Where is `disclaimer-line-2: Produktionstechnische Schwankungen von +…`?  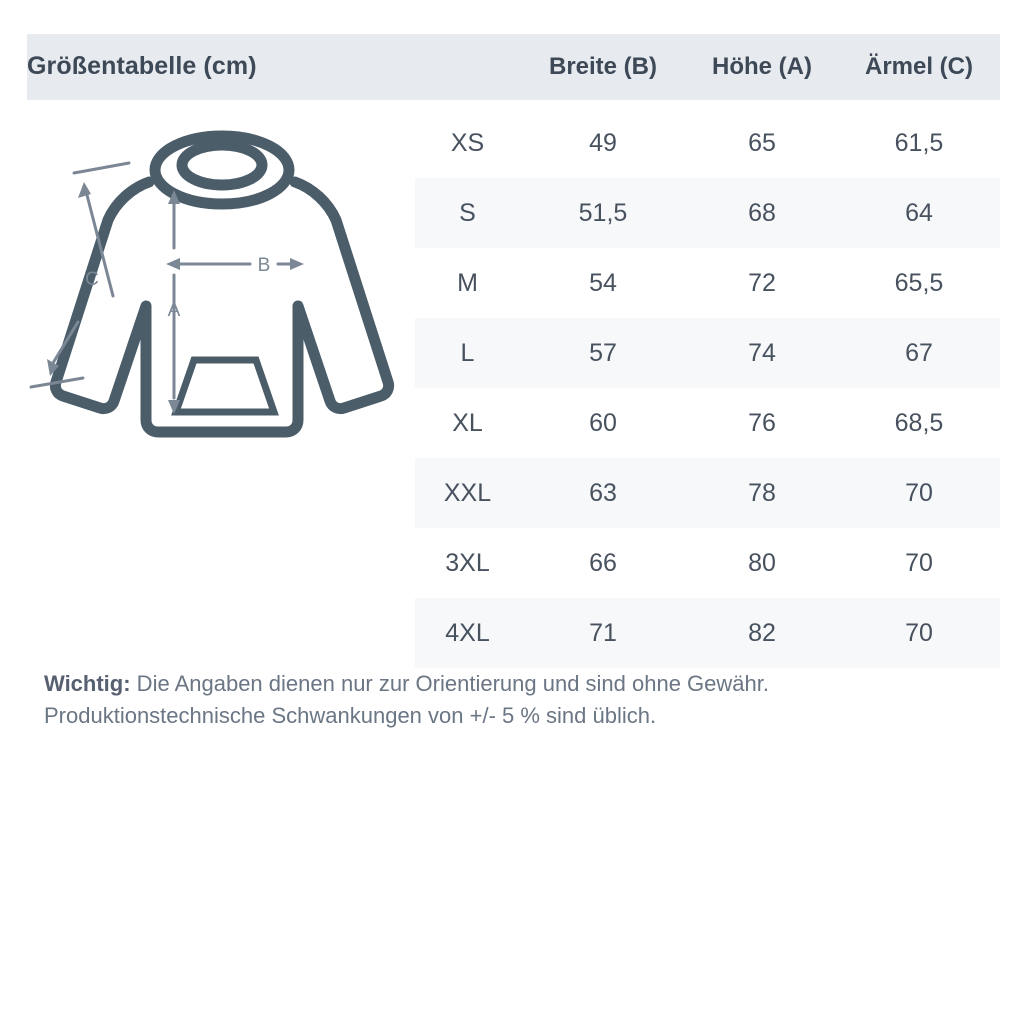 disclaimer-line-2: Produktionstechnische Schwankungen von +… is located at coordinates (350, 715).